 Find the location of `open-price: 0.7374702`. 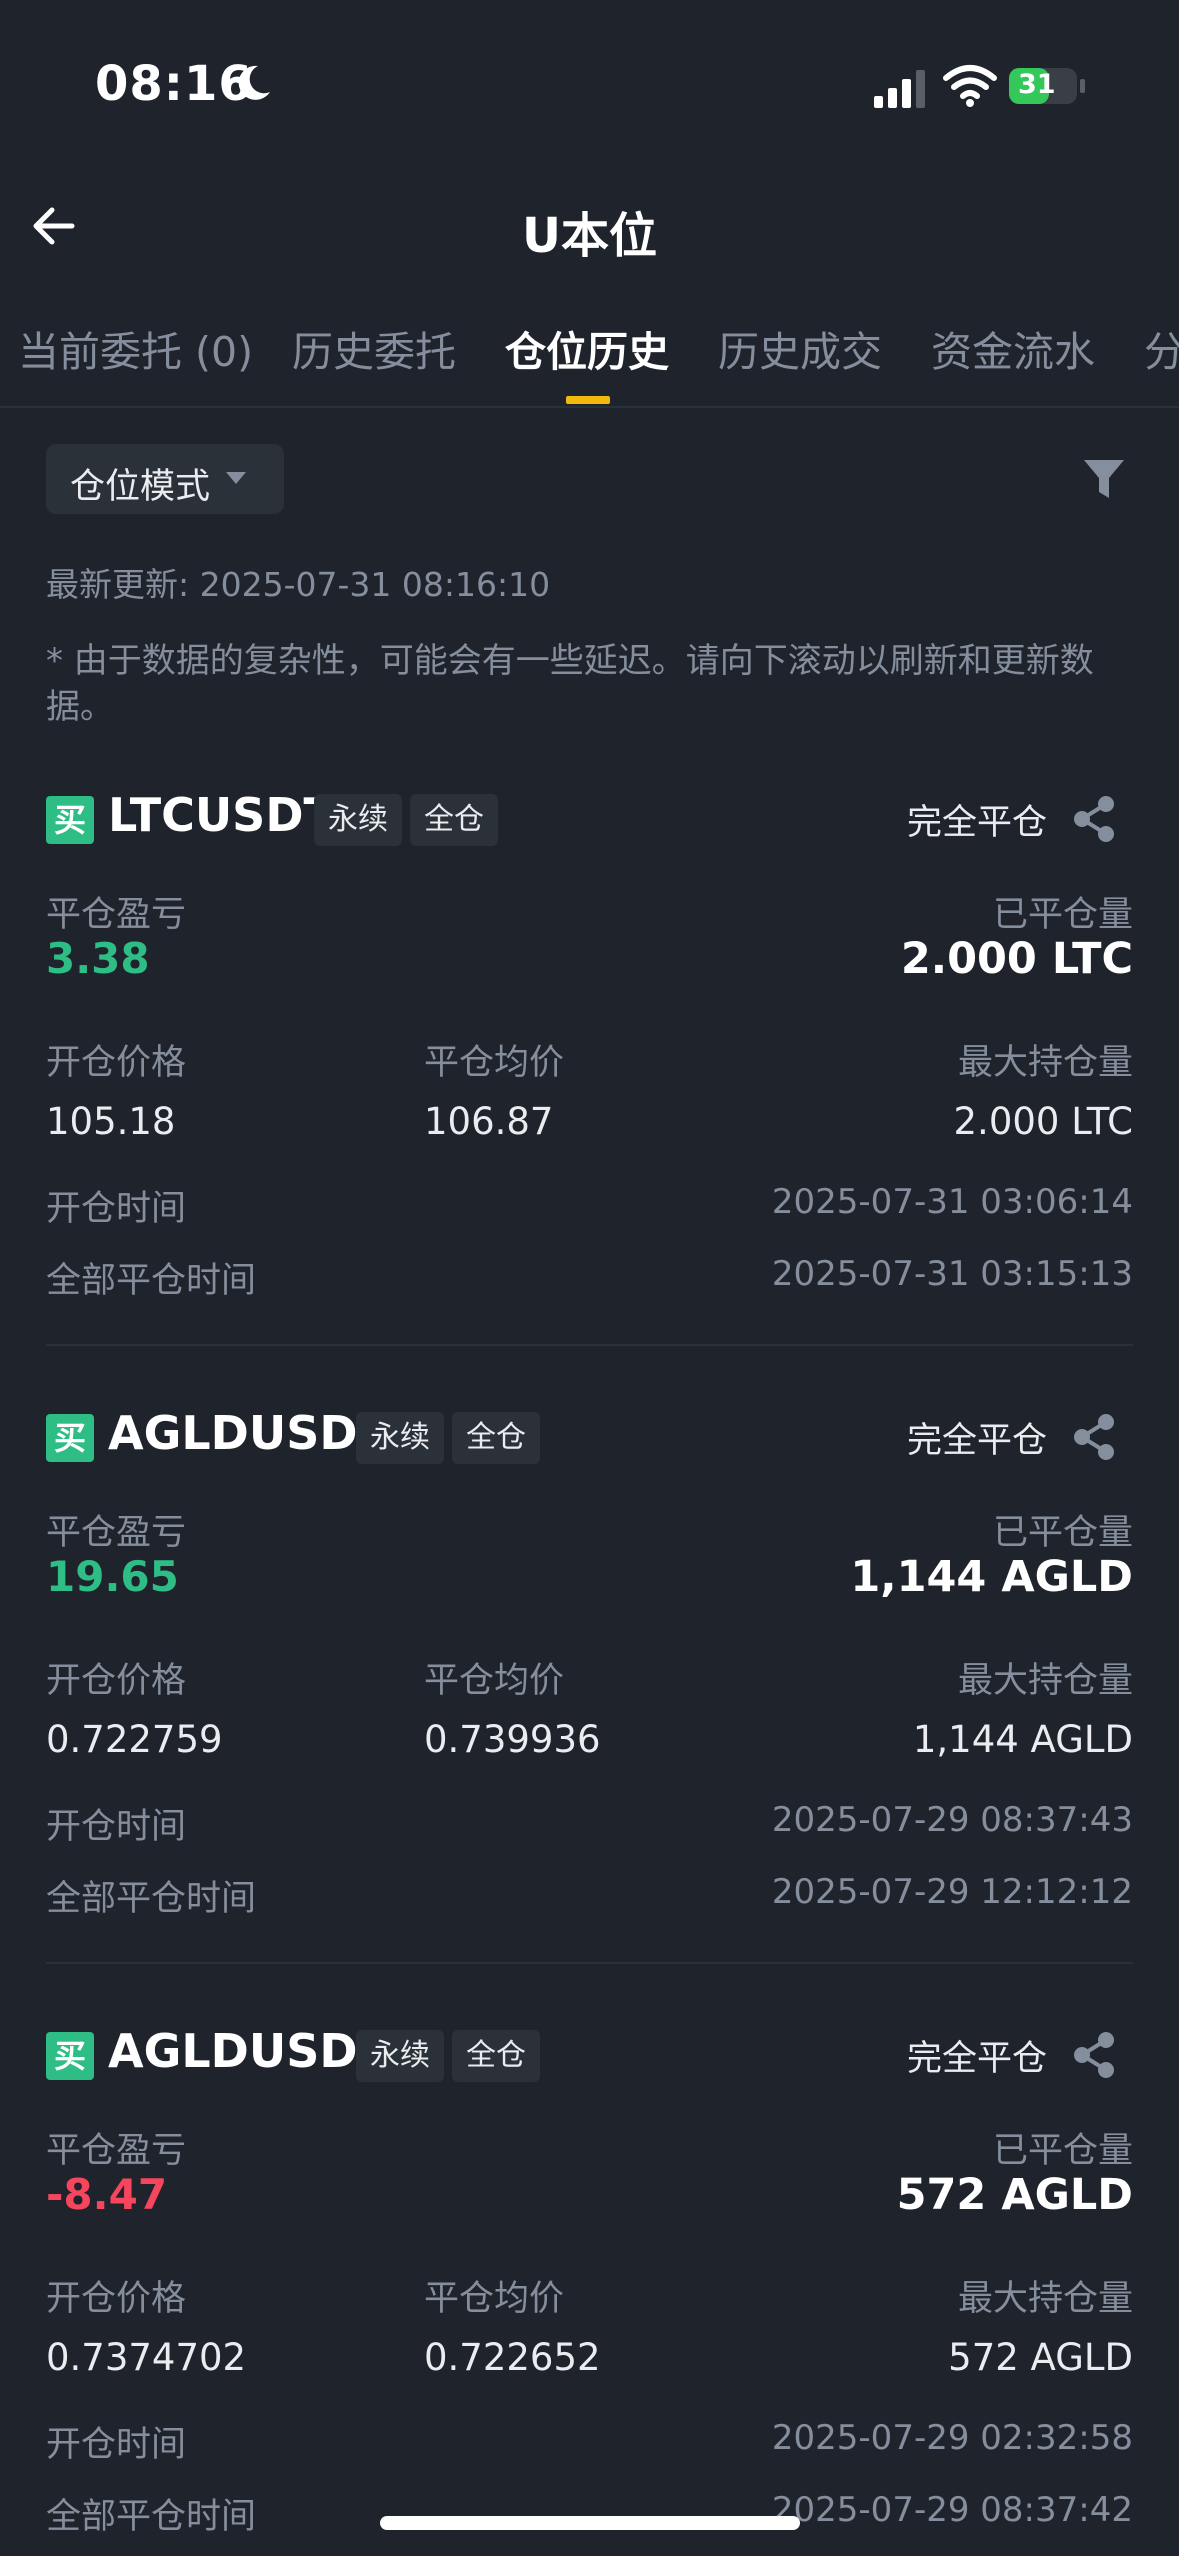

open-price: 0.7374702 is located at coordinates (146, 2357).